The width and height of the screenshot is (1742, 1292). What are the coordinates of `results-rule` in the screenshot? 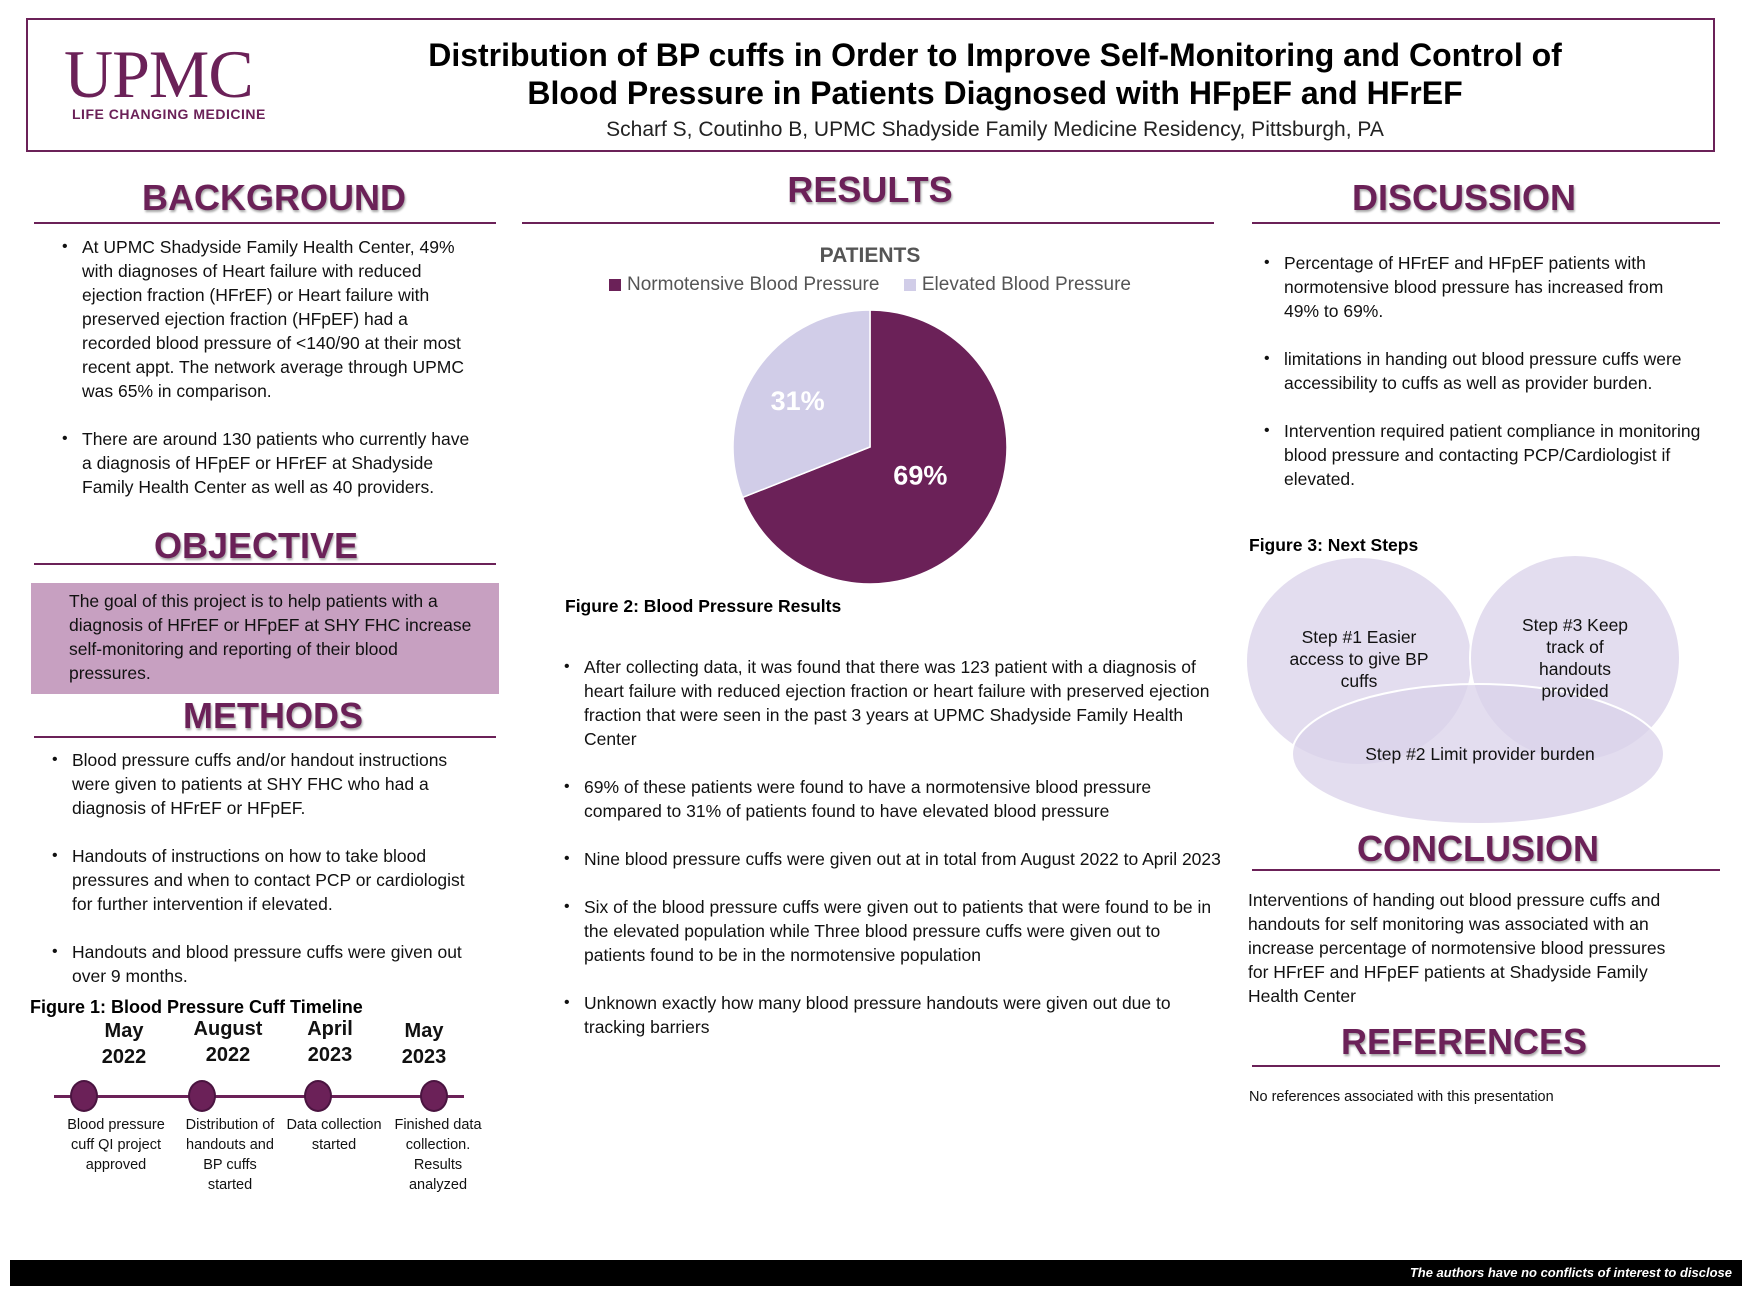 It's located at (868, 223).